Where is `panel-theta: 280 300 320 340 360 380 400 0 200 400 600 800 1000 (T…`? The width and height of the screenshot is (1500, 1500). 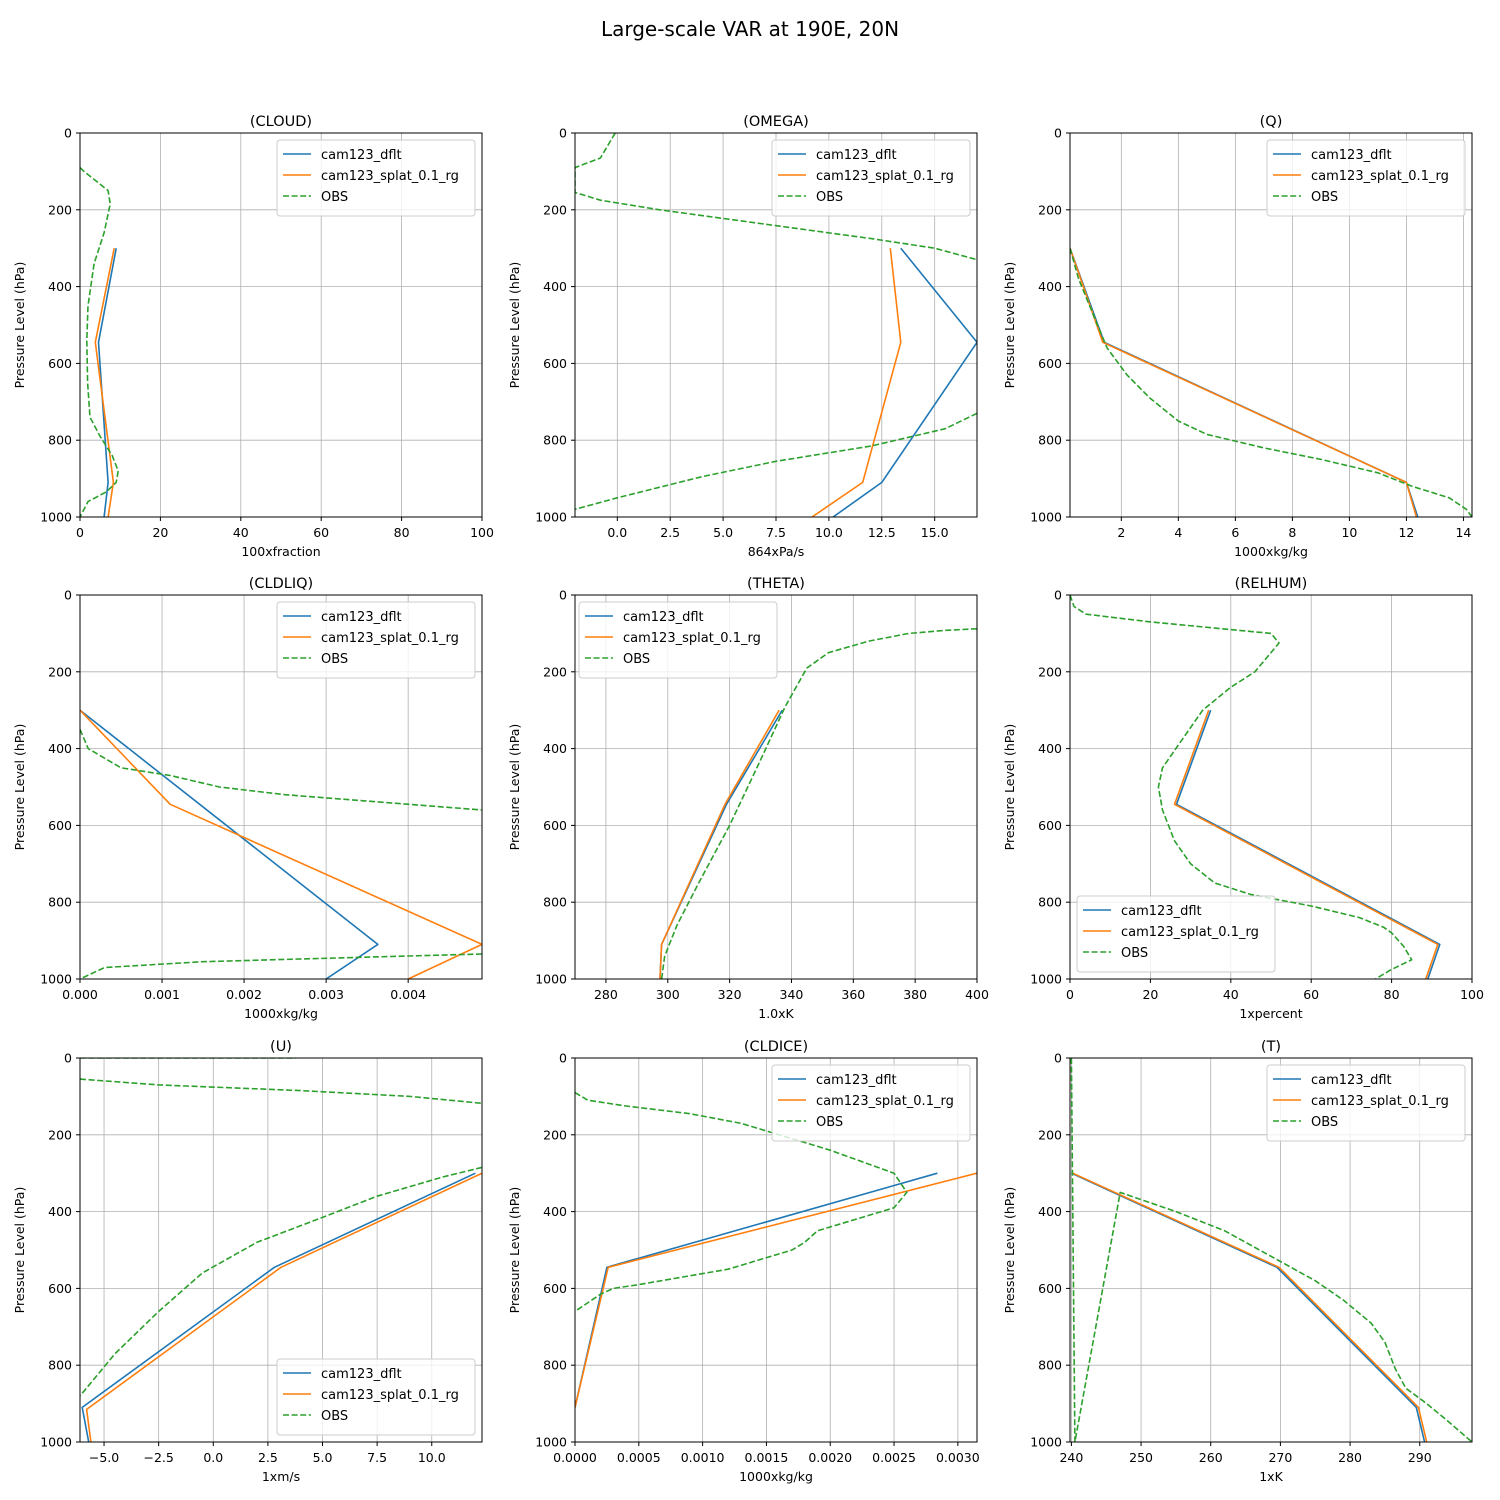
panel-theta: 280 300 320 340 360 380 400 0 200 400 600 800 1000 (T… is located at coordinates (748, 798).